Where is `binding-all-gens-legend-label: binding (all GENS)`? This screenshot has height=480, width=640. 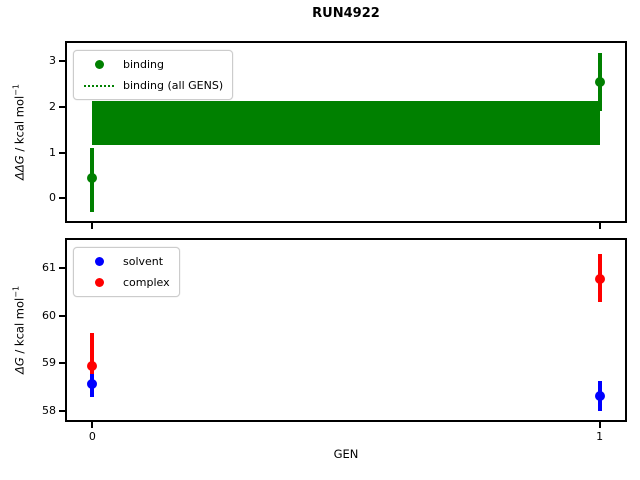 binding-all-gens-legend-label: binding (all GENS) is located at coordinates (173, 85).